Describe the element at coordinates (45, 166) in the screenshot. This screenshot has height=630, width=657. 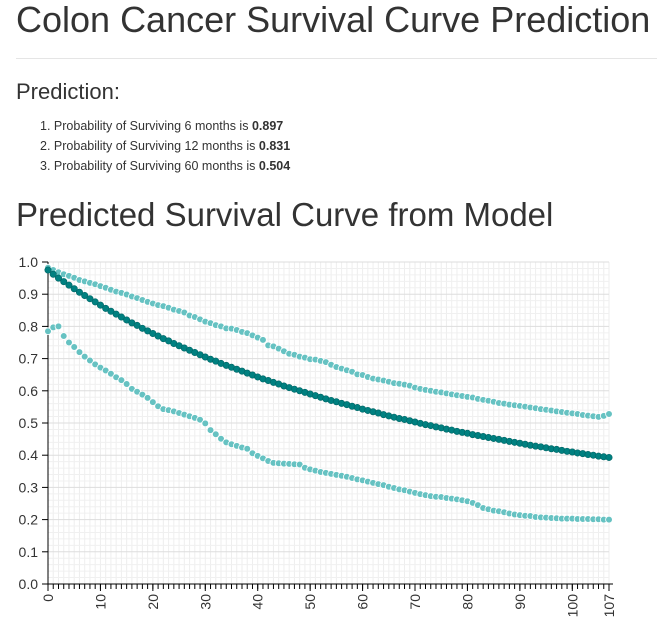
I see `prediction-number: 3.` at that location.